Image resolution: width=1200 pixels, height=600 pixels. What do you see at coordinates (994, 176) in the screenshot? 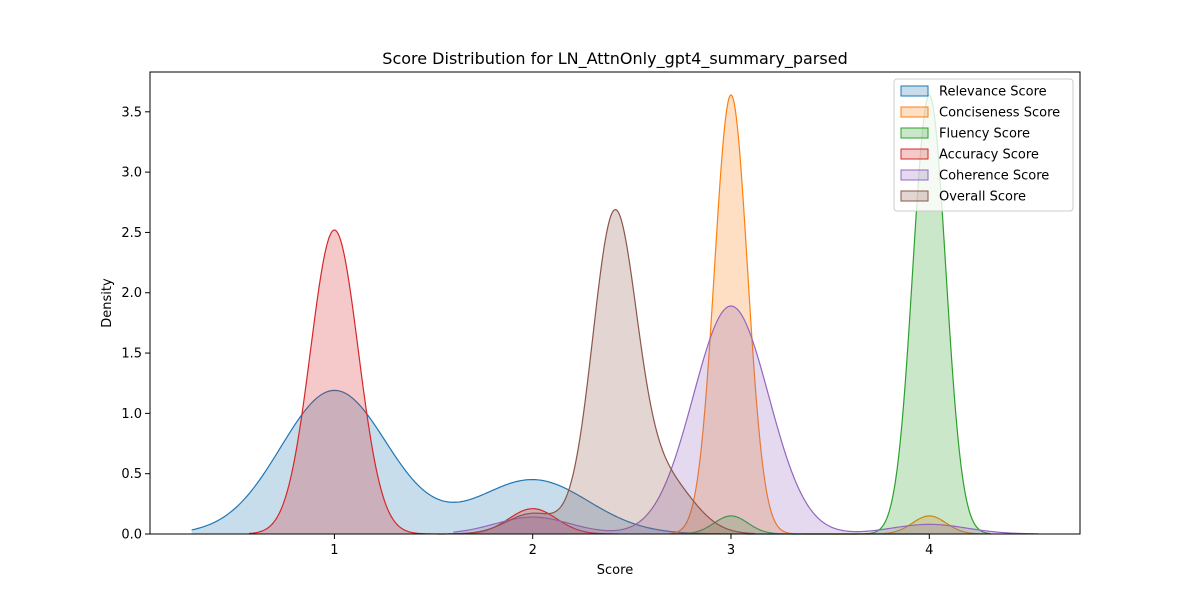
I see `legend-label-coherence-score: Coherence Score` at bounding box center [994, 176].